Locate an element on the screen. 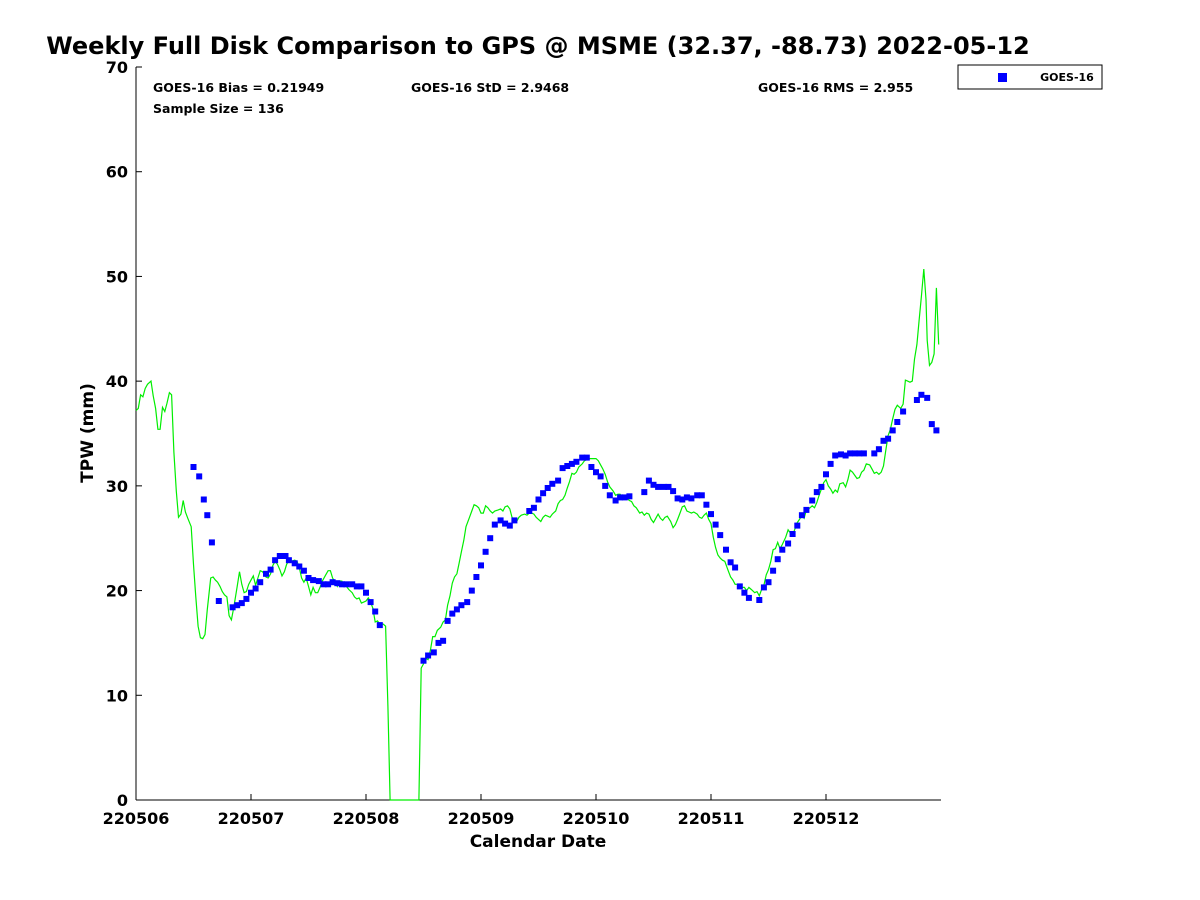 This screenshot has height=900, width=1200. legend: GOES-16 is located at coordinates (1030, 77).